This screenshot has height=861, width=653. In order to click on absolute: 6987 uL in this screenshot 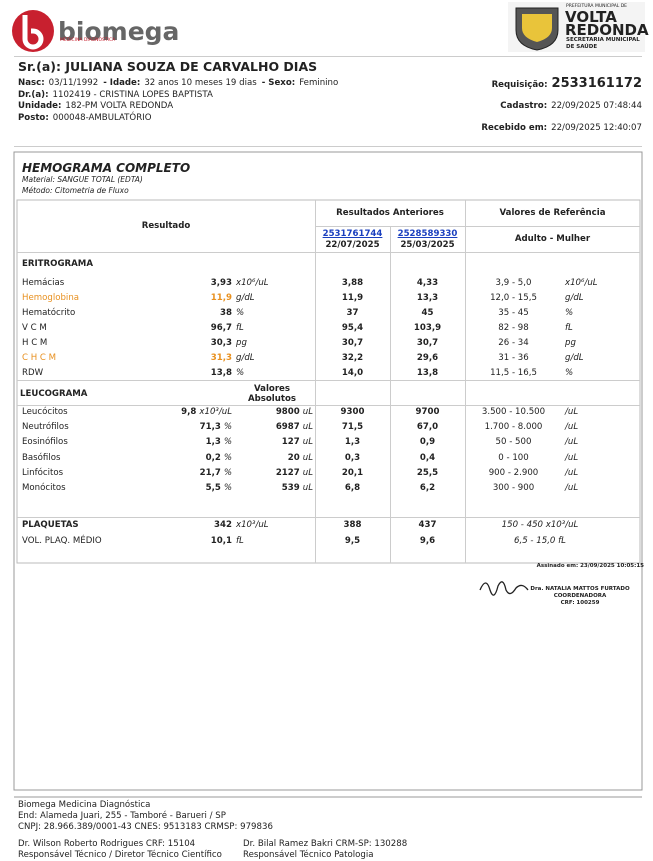, I will do `click(276, 427)`.